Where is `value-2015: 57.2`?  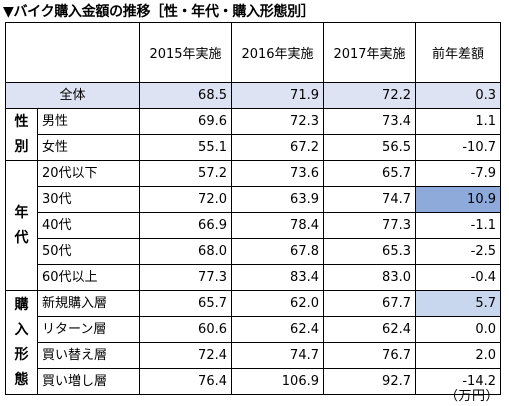 value-2015: 57.2 is located at coordinates (185, 173).